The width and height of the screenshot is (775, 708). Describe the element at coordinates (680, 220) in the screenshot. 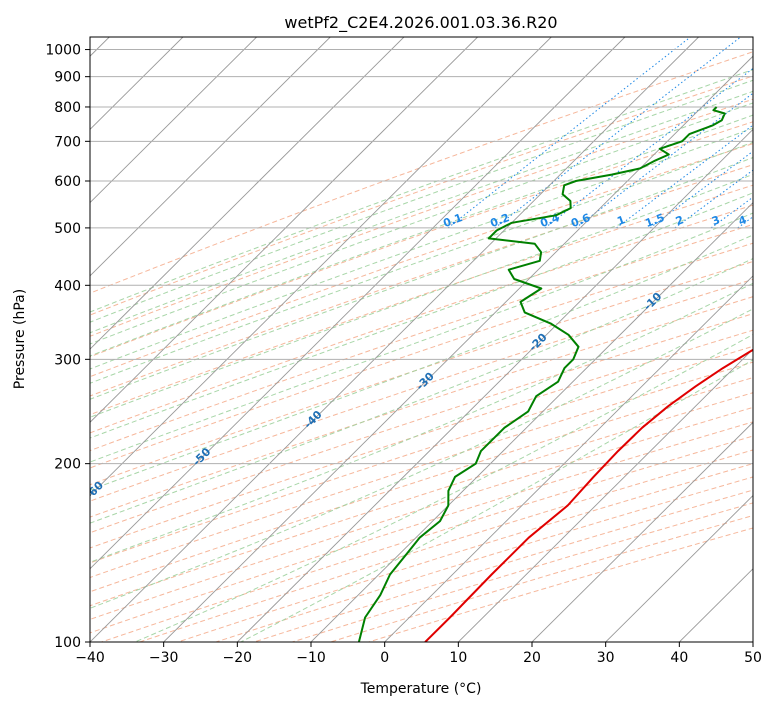

I see `mixing-ratio-label: 2` at that location.